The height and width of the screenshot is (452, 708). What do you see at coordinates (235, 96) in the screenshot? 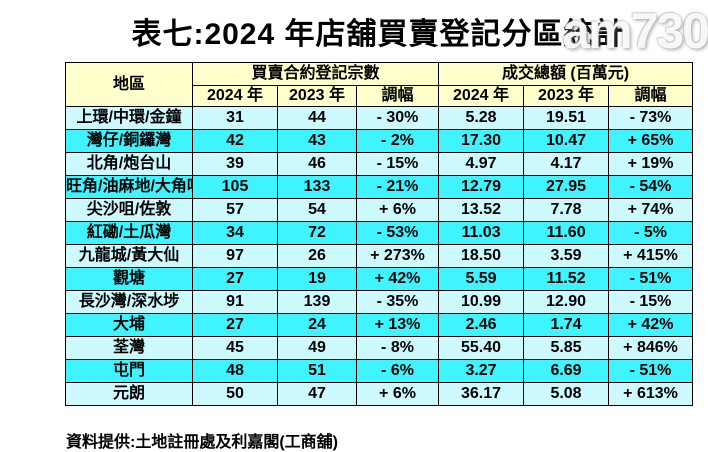
I see `column-header-2024-count: 2024 年` at bounding box center [235, 96].